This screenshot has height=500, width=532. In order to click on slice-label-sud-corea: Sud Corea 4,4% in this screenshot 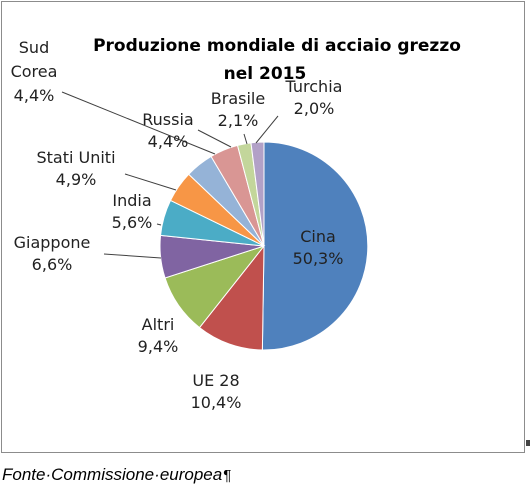, I will do `click(34, 71)`.